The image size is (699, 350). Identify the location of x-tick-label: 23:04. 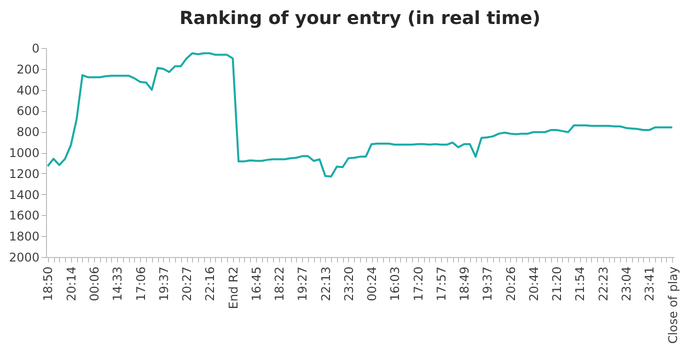
(627, 284).